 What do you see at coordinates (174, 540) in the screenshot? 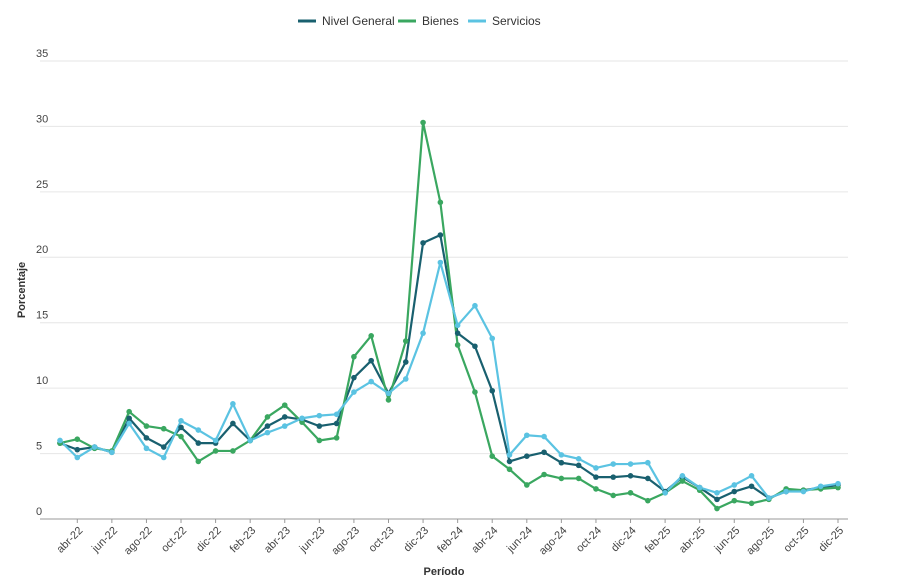
I see `x-tick-label: oct-22` at bounding box center [174, 540].